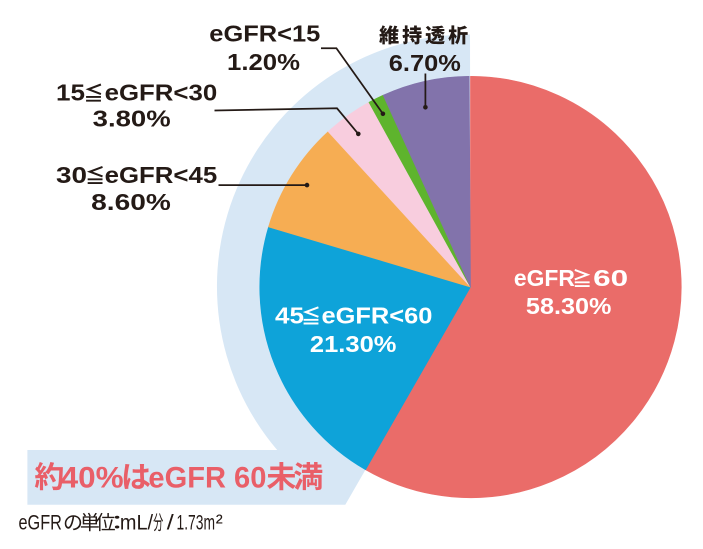 This screenshot has height=549, width=703. Describe the element at coordinates (569, 306) in the screenshot. I see `svg-text: 58.30%` at that location.